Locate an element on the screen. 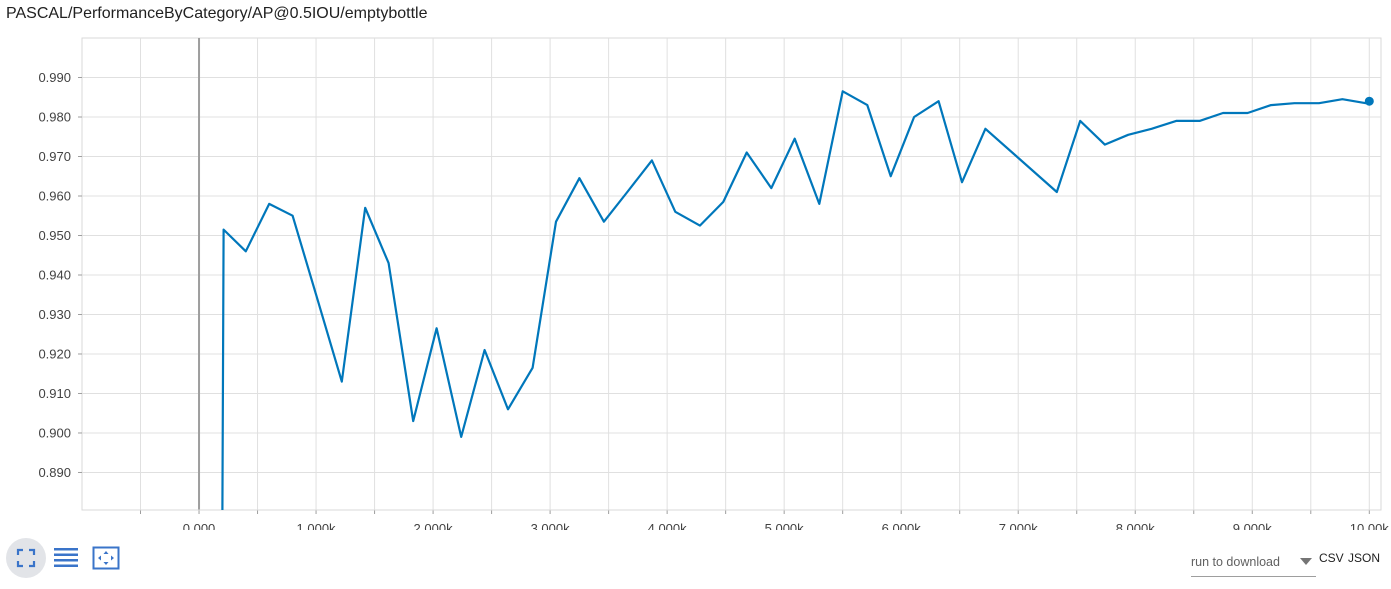 The height and width of the screenshot is (589, 1391). x-tick-label: 8.000k is located at coordinates (1136, 525).